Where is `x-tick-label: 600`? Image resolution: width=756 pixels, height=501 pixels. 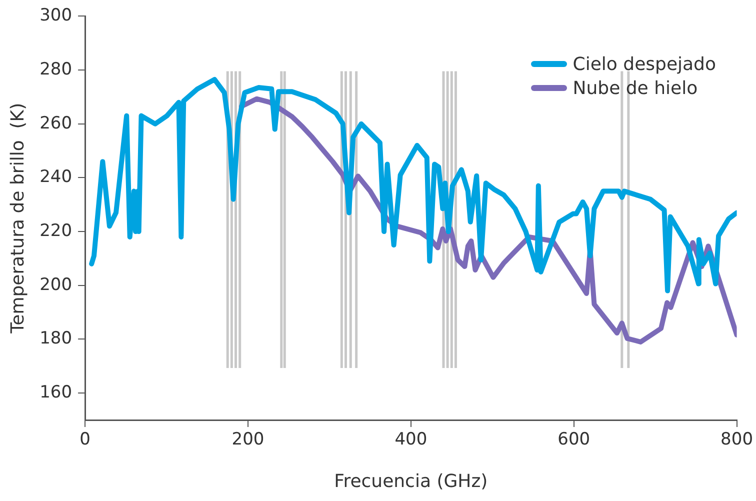 x-tick-label: 600 is located at coordinates (574, 440).